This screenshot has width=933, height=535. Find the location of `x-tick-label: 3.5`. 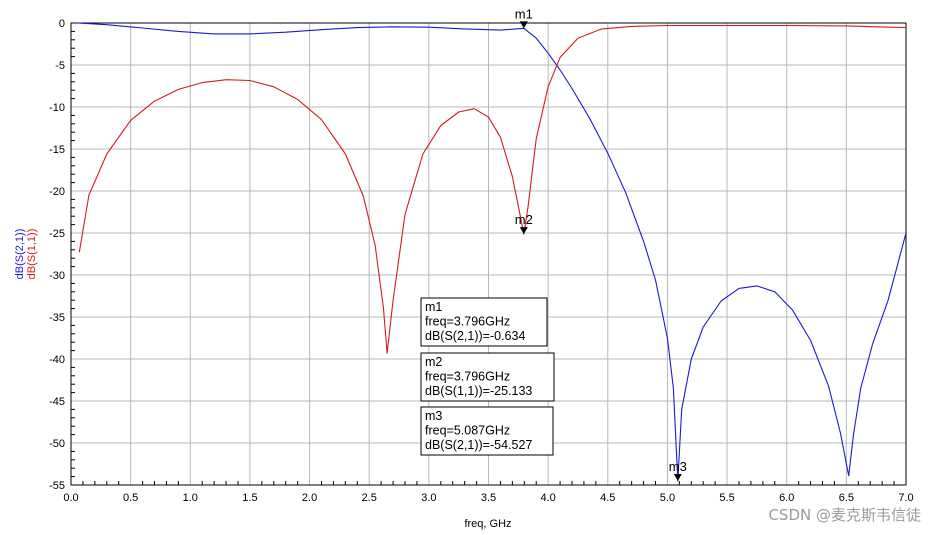

x-tick-label: 3.5 is located at coordinates (488, 498).